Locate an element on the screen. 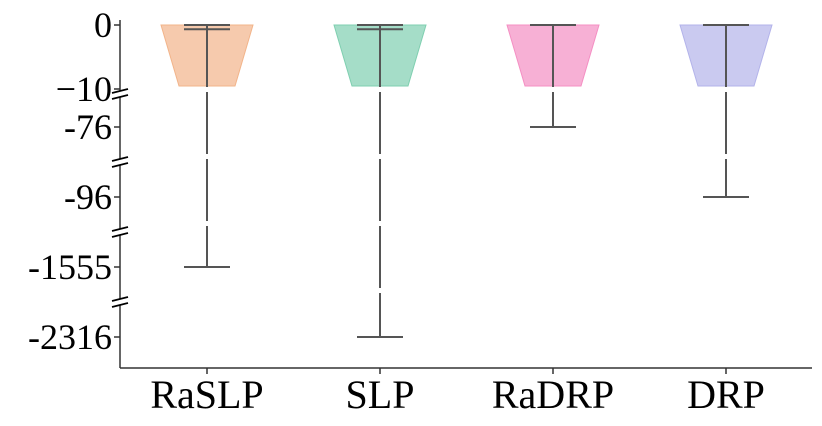 Image resolution: width=822 pixels, height=426 pixels. violin-bodies is located at coordinates (466, 55).